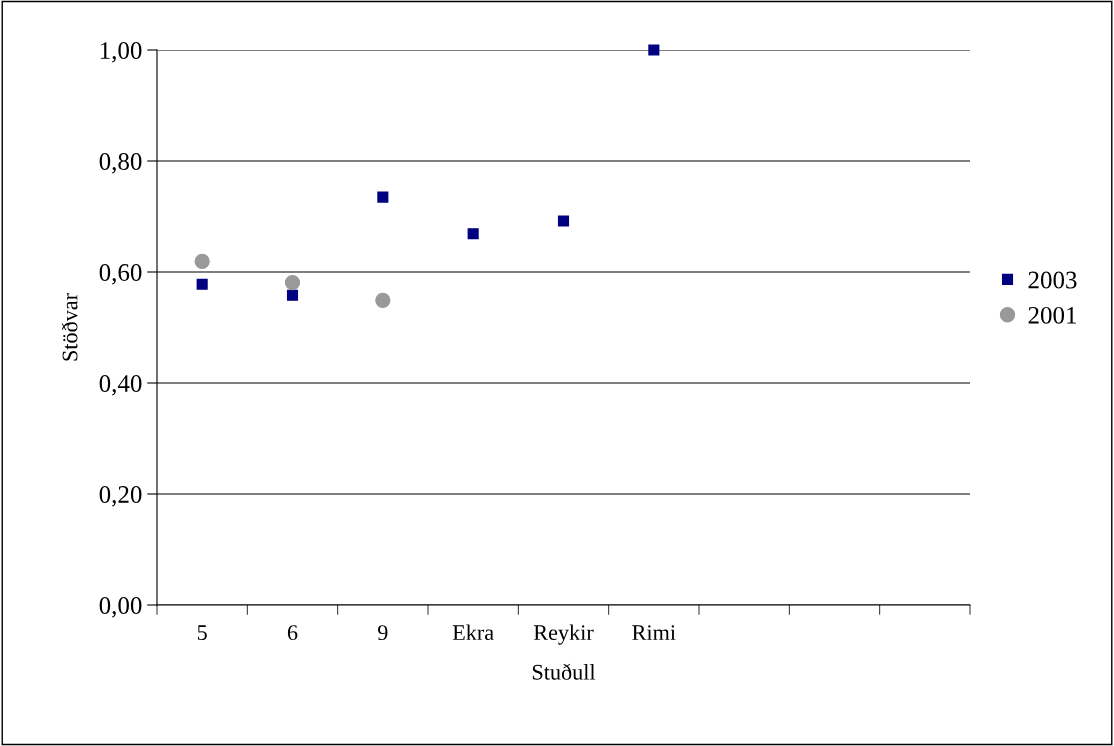  Describe the element at coordinates (1052, 315) in the screenshot. I see `legend-label: 2001` at that location.